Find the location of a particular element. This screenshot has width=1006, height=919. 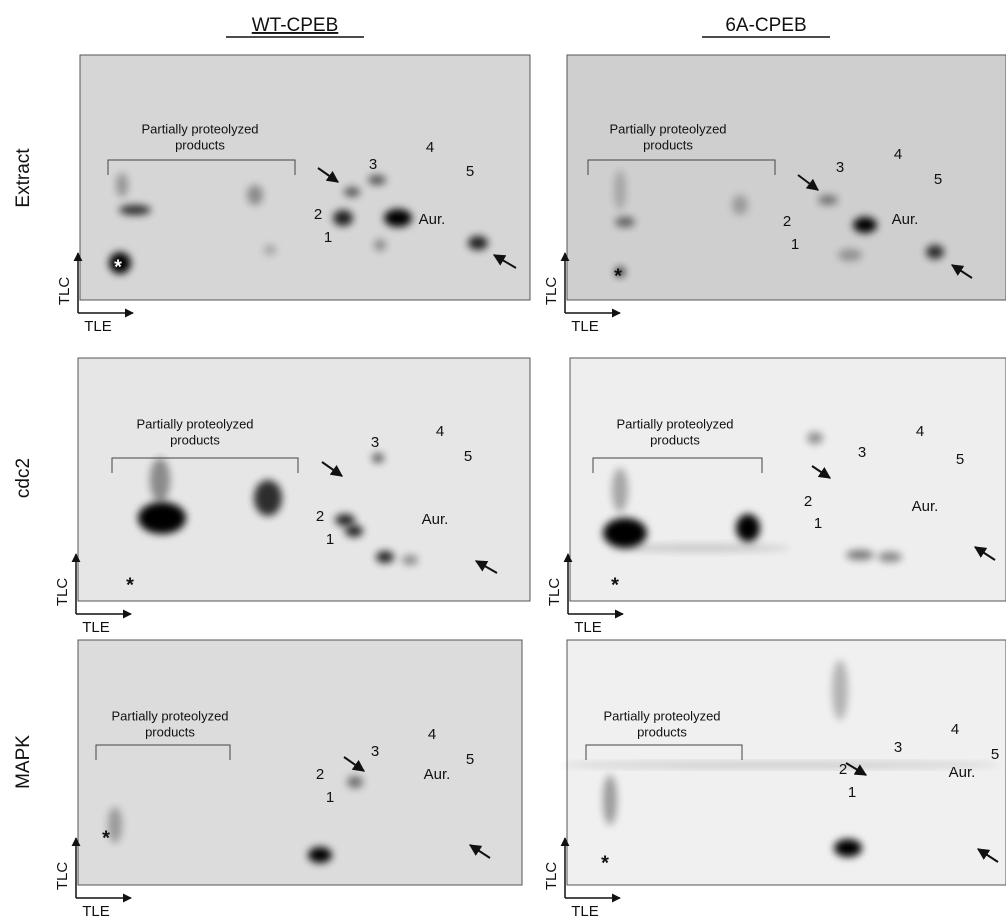

row-label: cdc2 is located at coordinates (23, 478).